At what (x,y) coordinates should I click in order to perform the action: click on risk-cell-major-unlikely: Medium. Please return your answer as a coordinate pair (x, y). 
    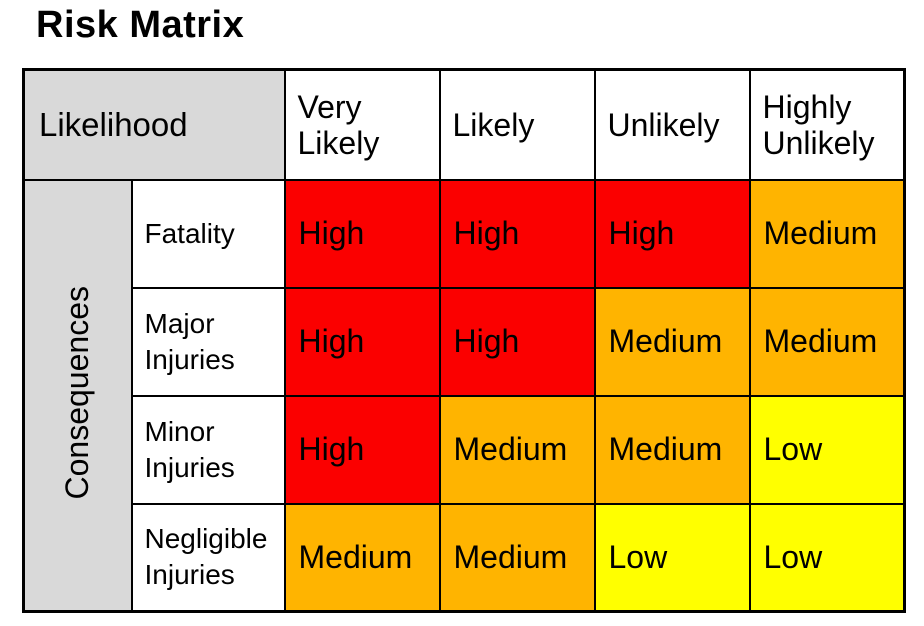
    Looking at the image, I should click on (672, 341).